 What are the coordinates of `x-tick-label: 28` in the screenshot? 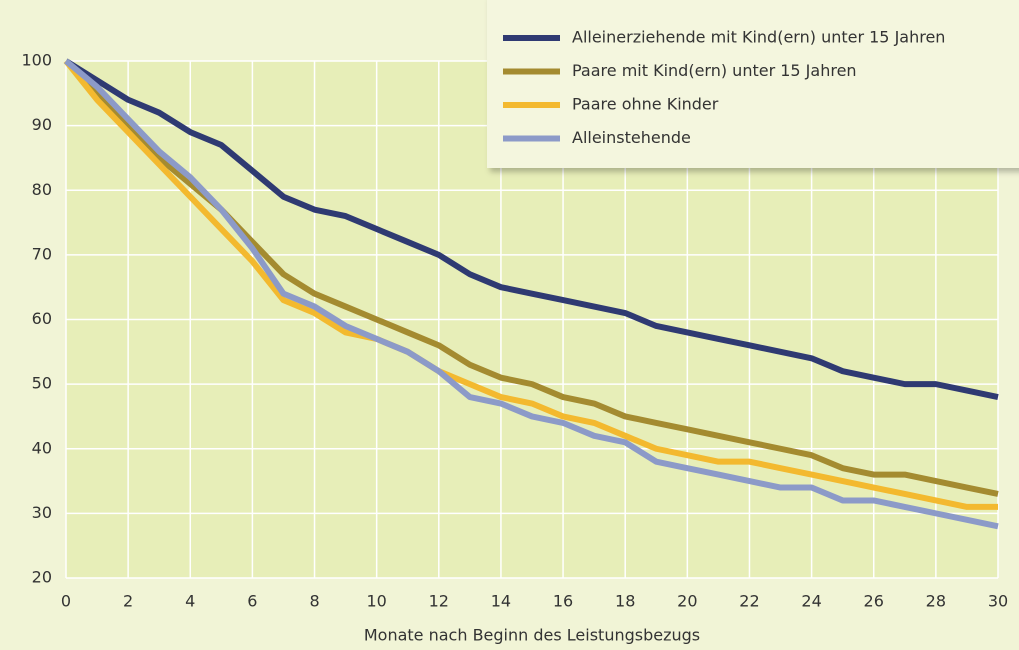 It's located at (936, 601).